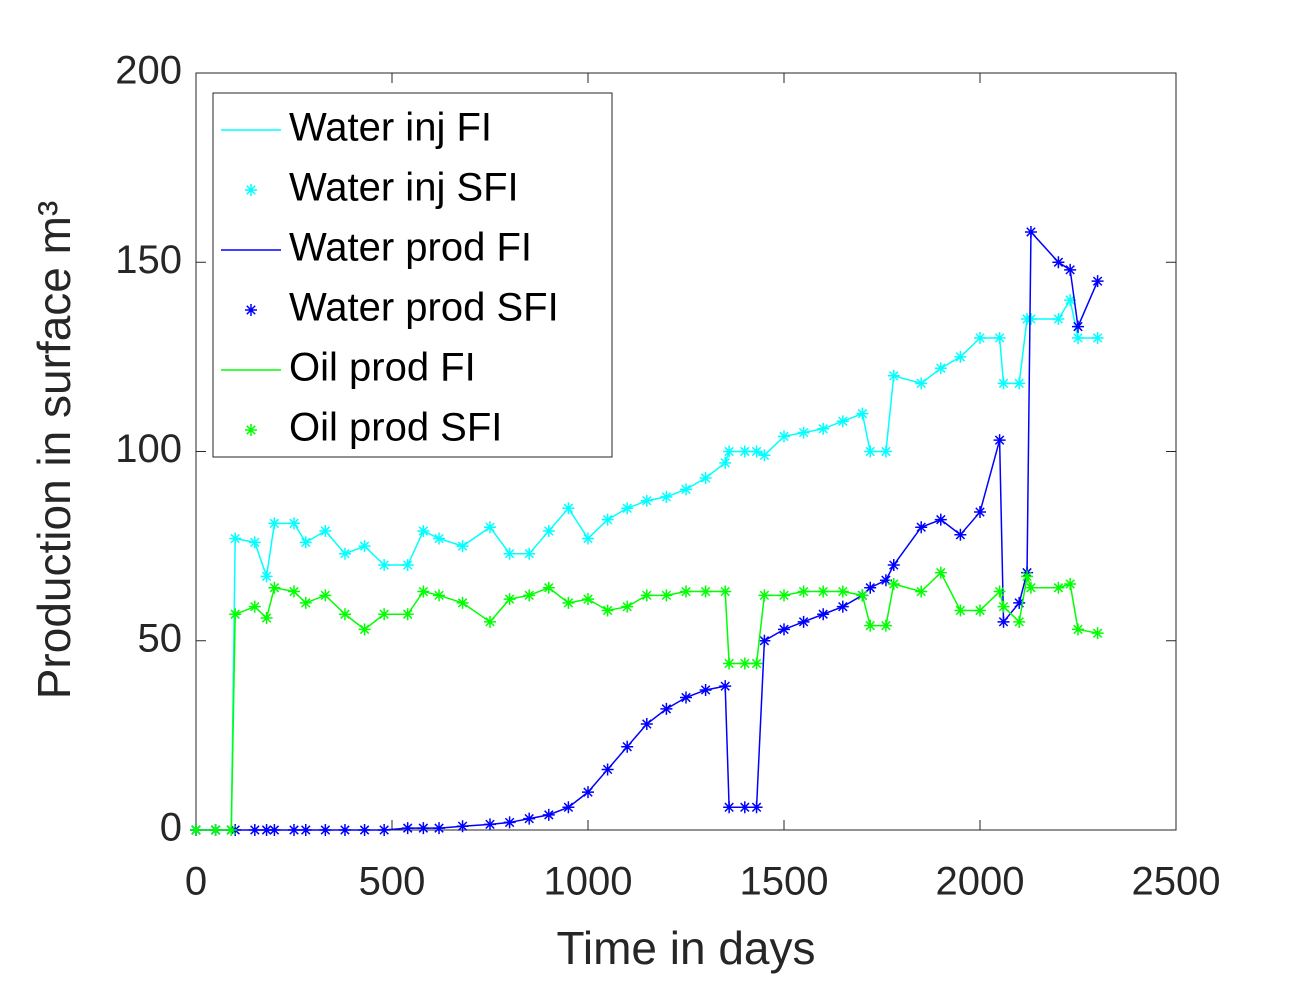 This screenshot has height=983, width=1298. What do you see at coordinates (412, 275) in the screenshot?
I see `legend-box` at bounding box center [412, 275].